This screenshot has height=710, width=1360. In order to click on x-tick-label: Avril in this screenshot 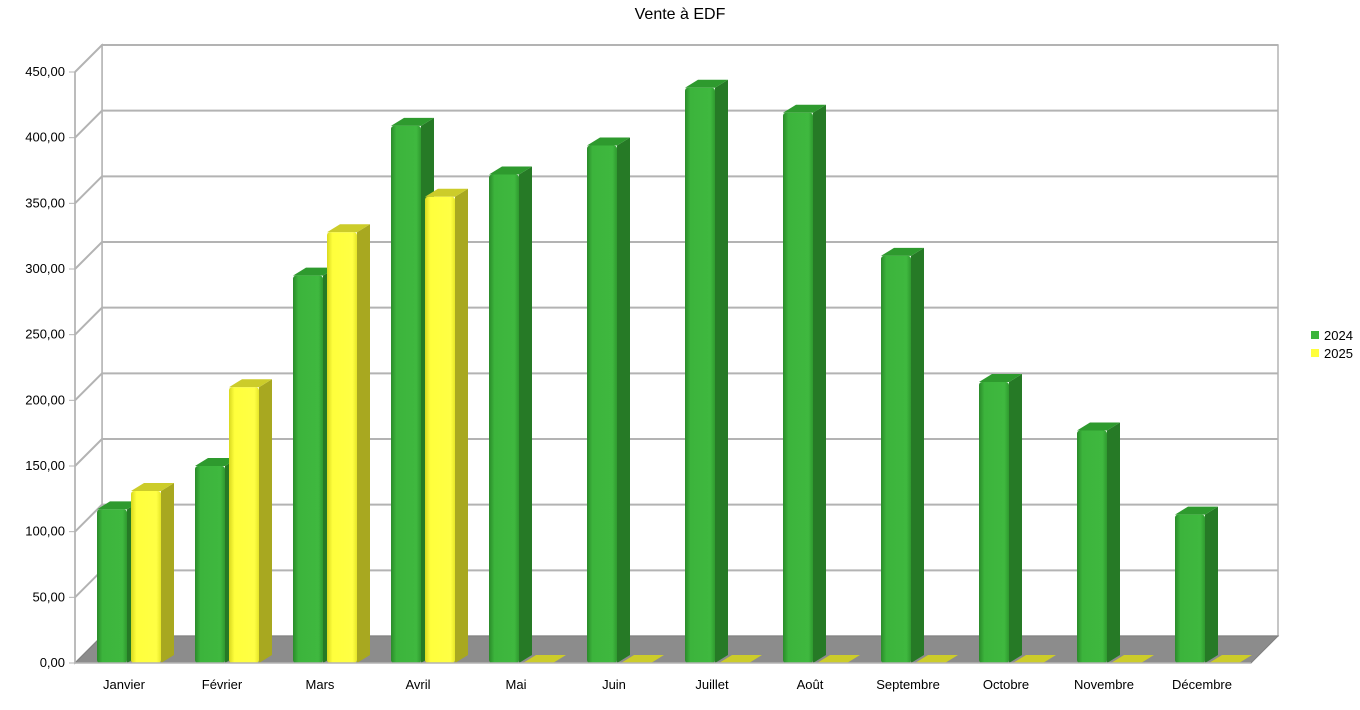, I will do `click(417, 684)`.